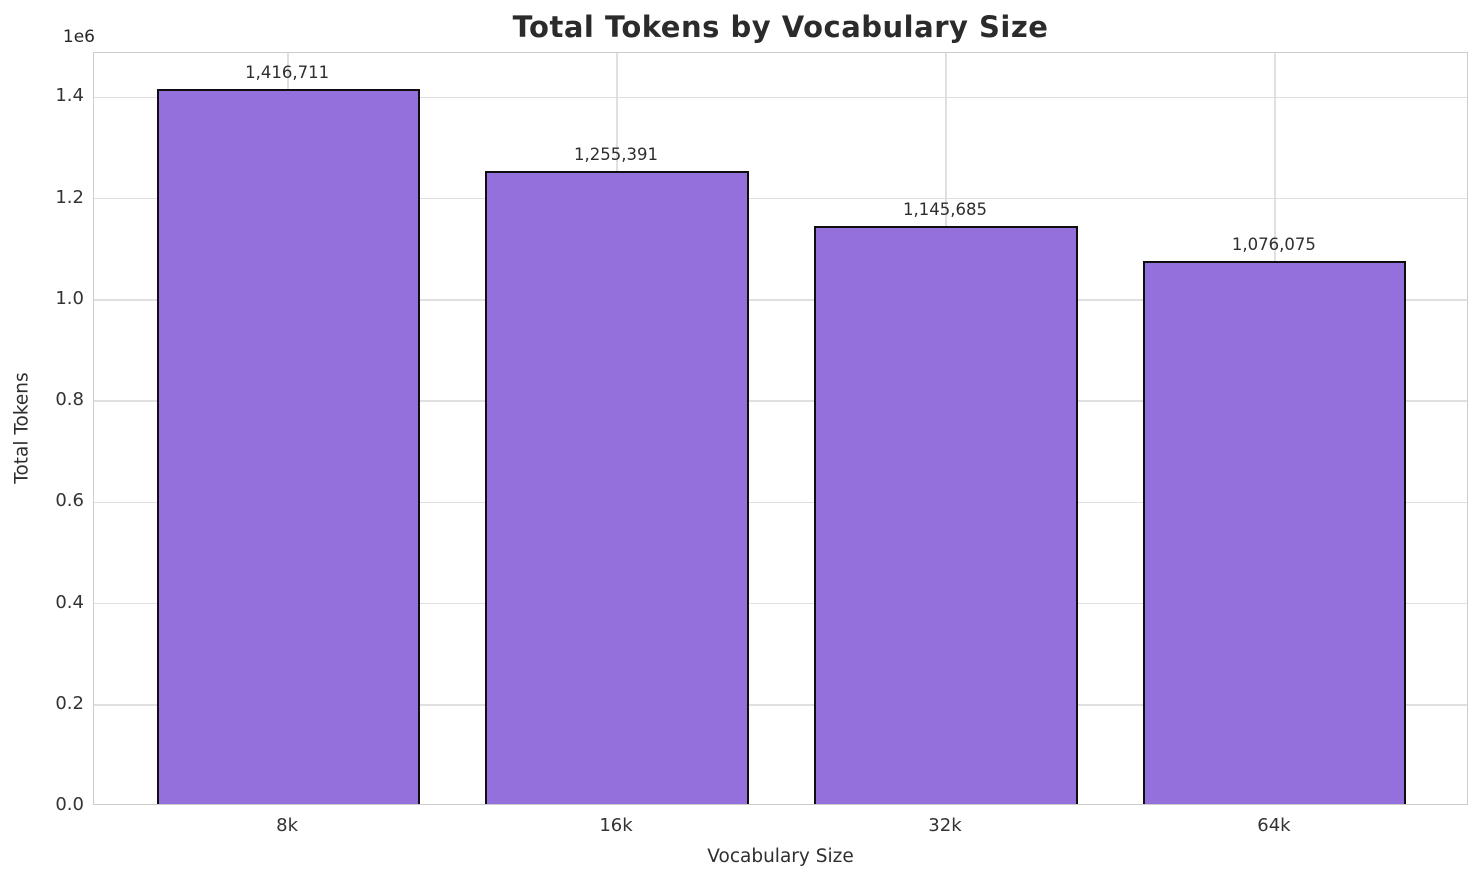 The image size is (1484, 885). What do you see at coordinates (780, 856) in the screenshot?
I see `x-axis-label: Vocabulary Size` at bounding box center [780, 856].